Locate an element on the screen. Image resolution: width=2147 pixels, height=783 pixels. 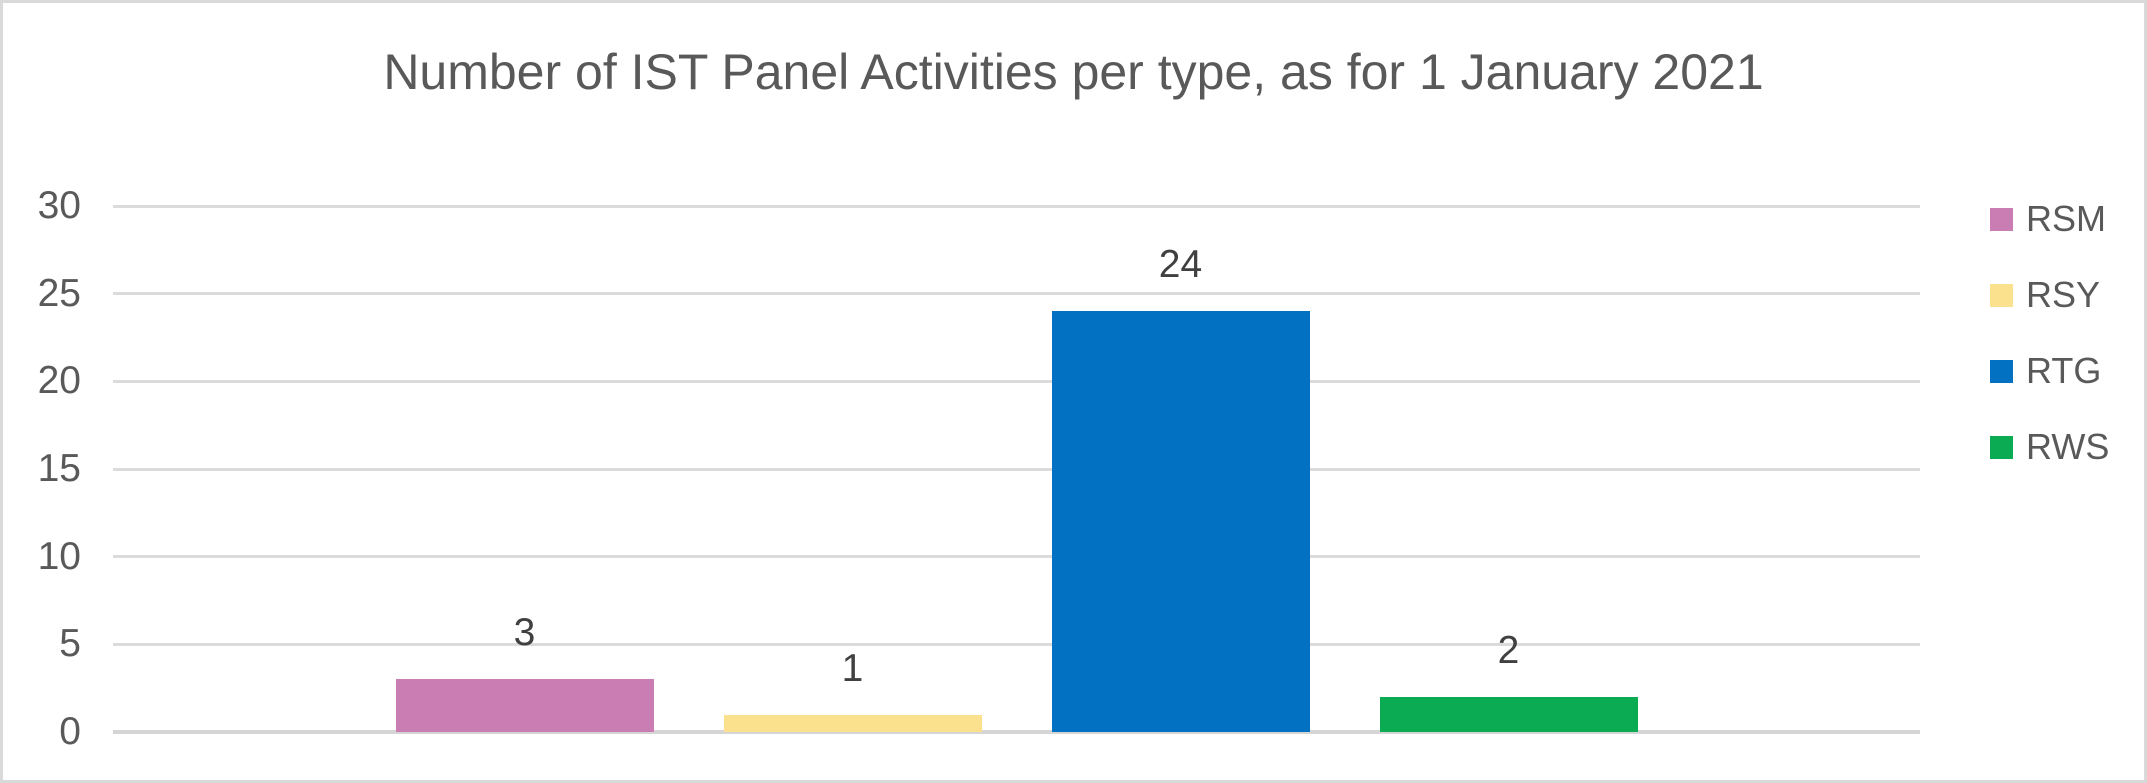
bar-rsm is located at coordinates (524, 705).